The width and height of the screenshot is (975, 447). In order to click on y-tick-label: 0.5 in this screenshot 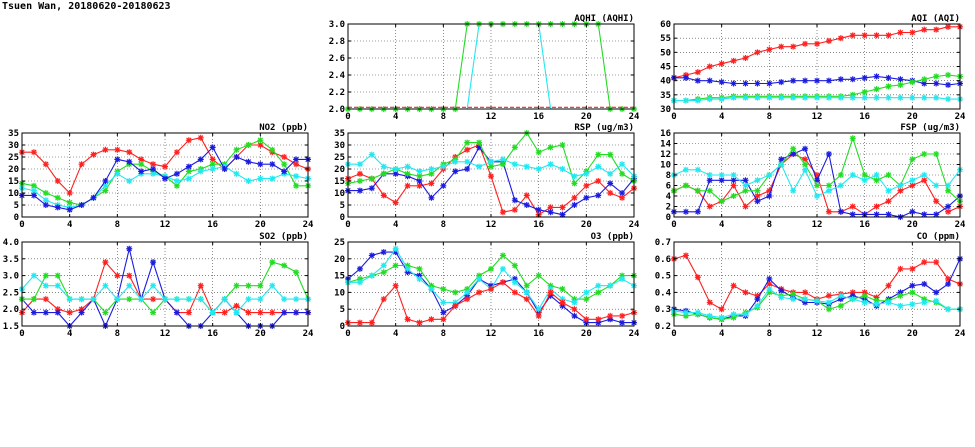, I will do `click(663, 277)`.